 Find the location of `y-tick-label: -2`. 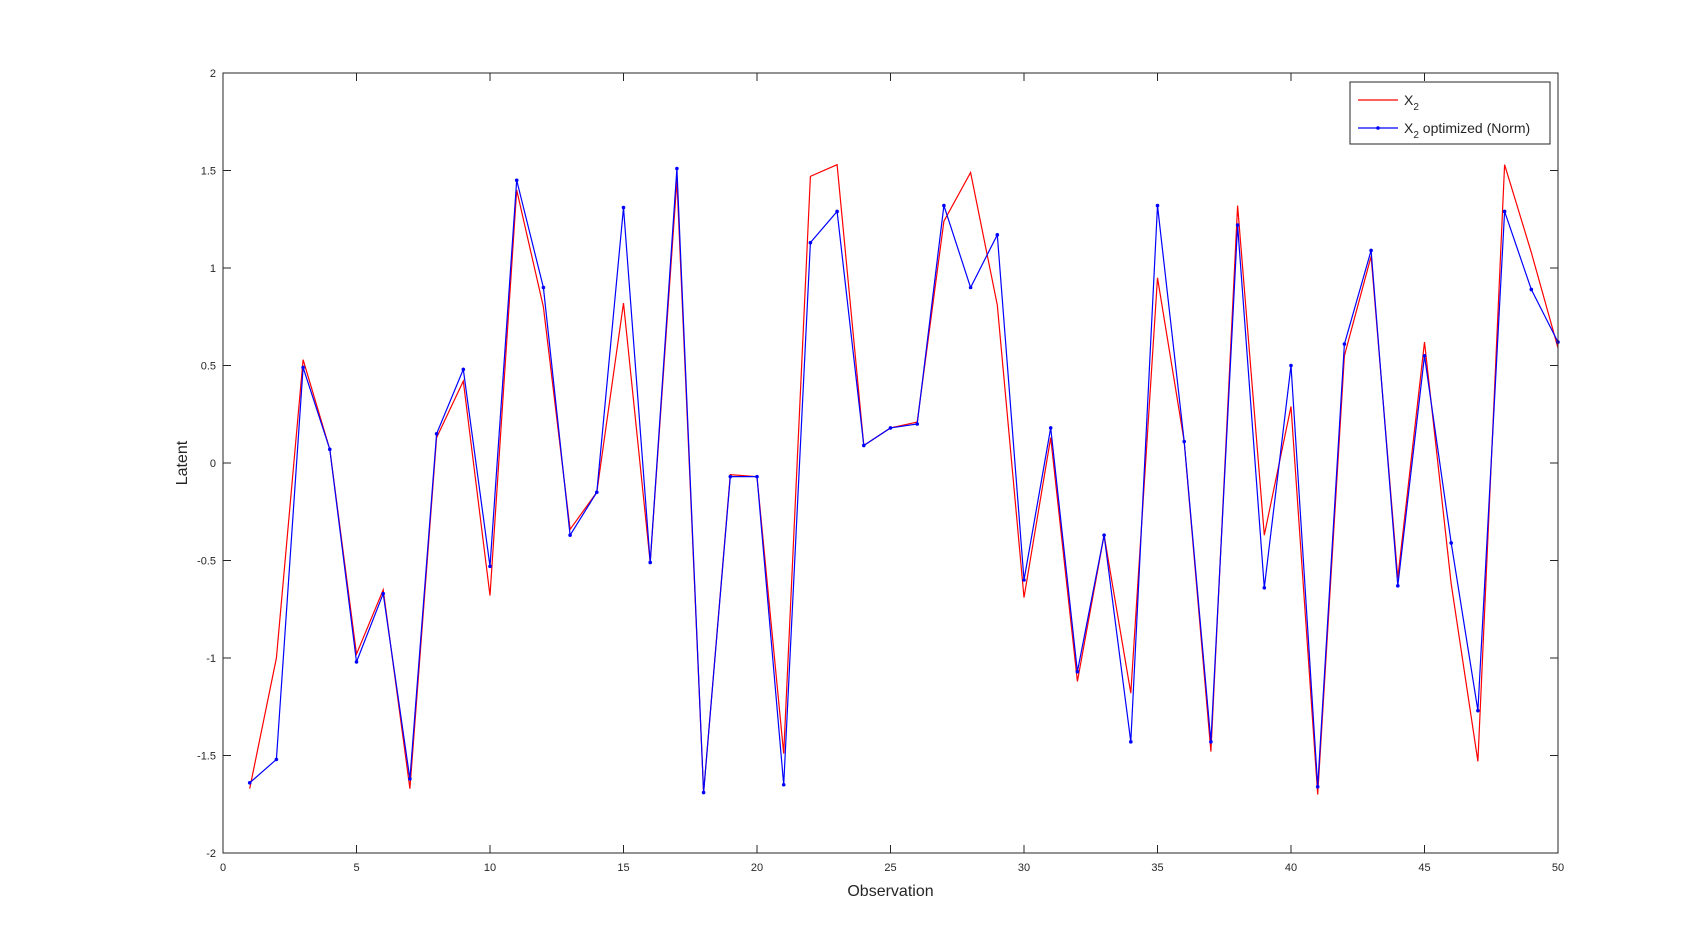

y-tick-label: -2 is located at coordinates (211, 854).